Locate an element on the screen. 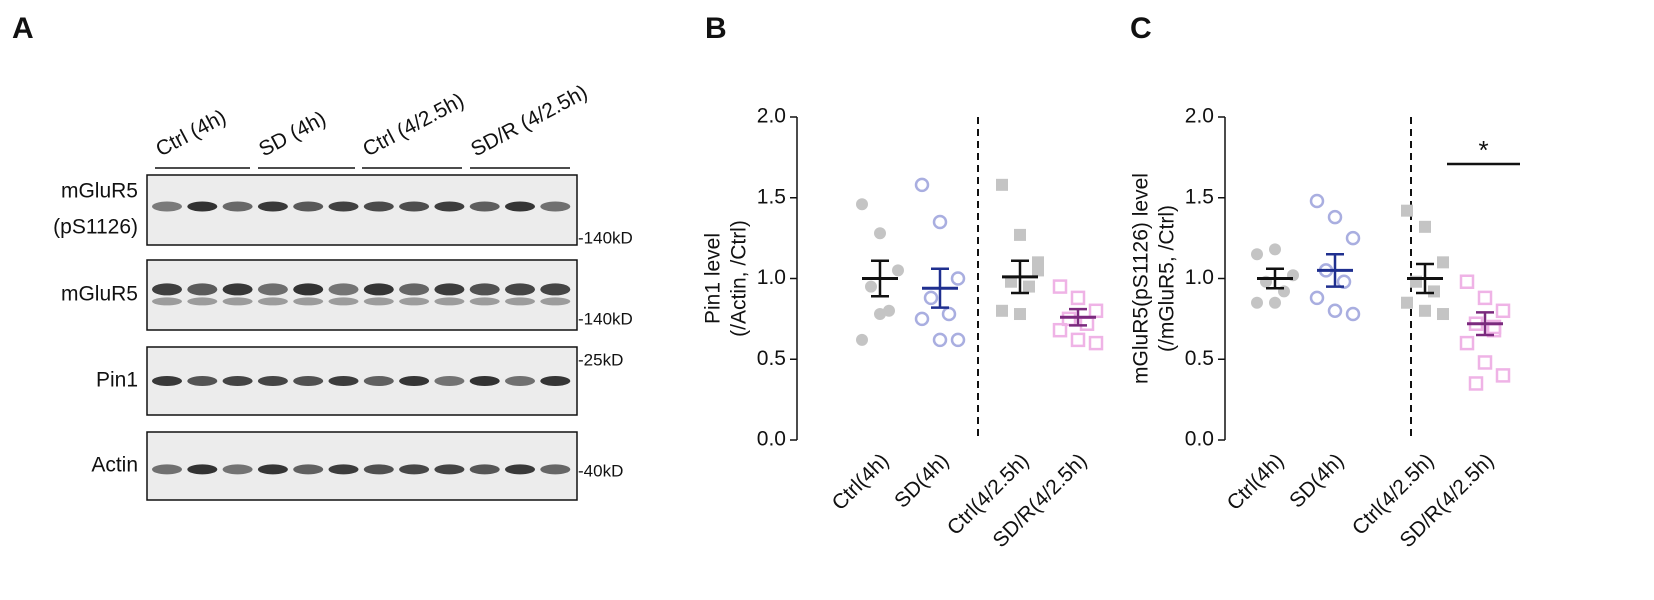 The height and width of the screenshot is (600, 1654). mw-marker: -140kD is located at coordinates (605, 318).